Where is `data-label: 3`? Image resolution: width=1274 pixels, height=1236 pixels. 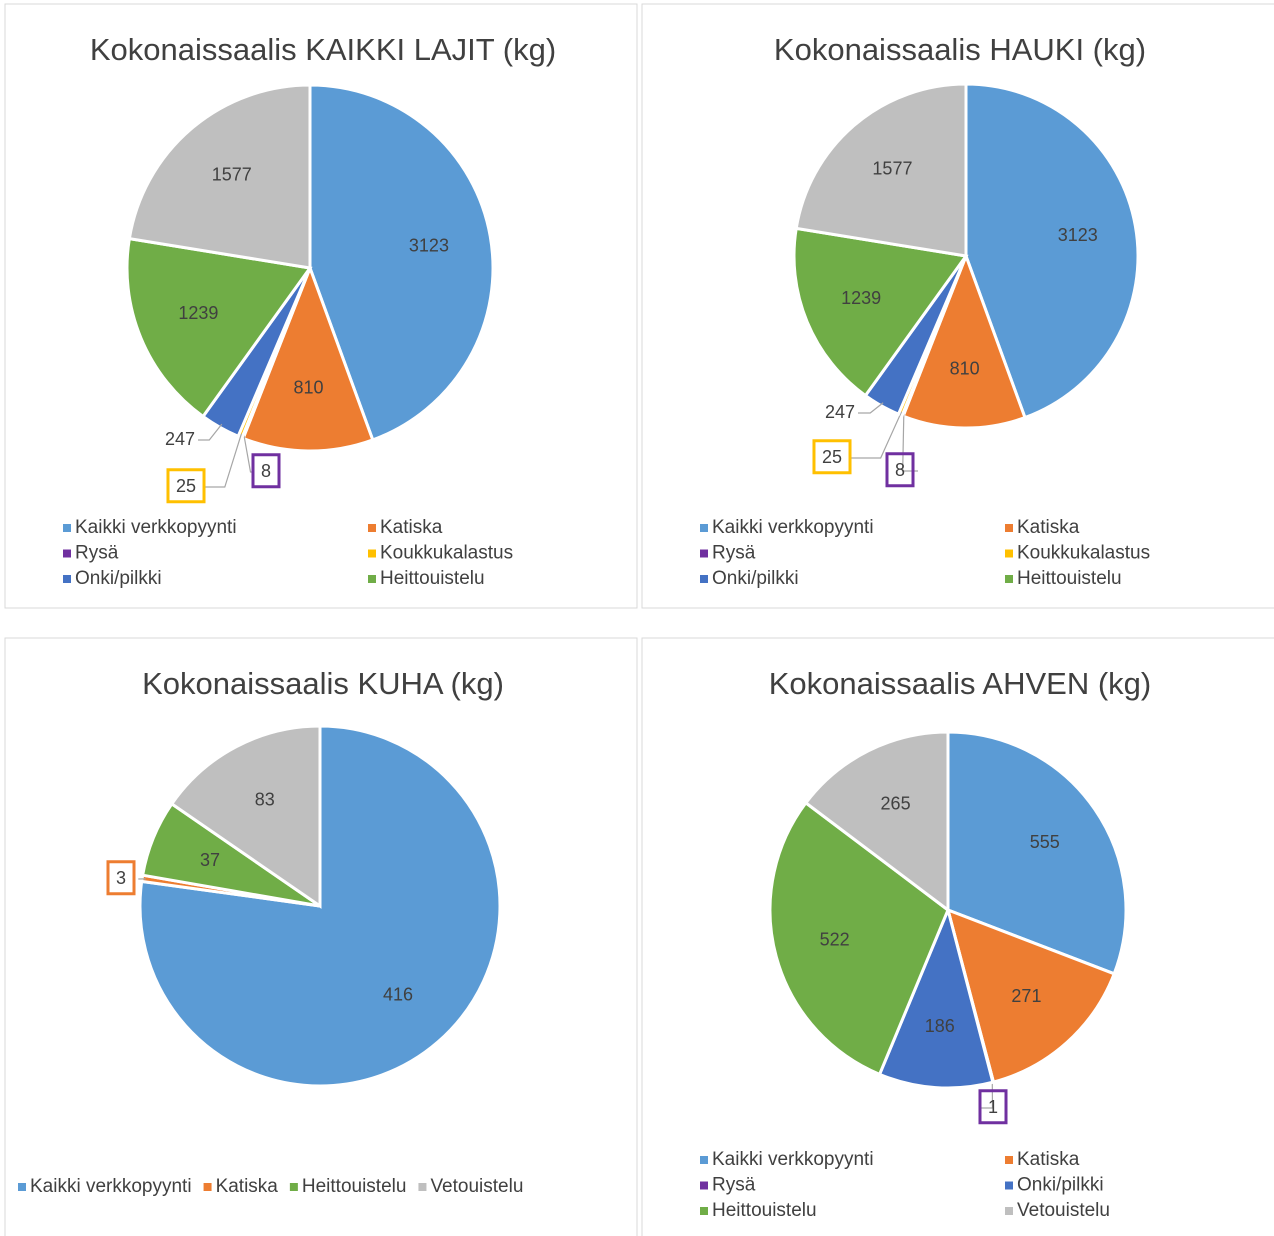 data-label: 3 is located at coordinates (121, 878).